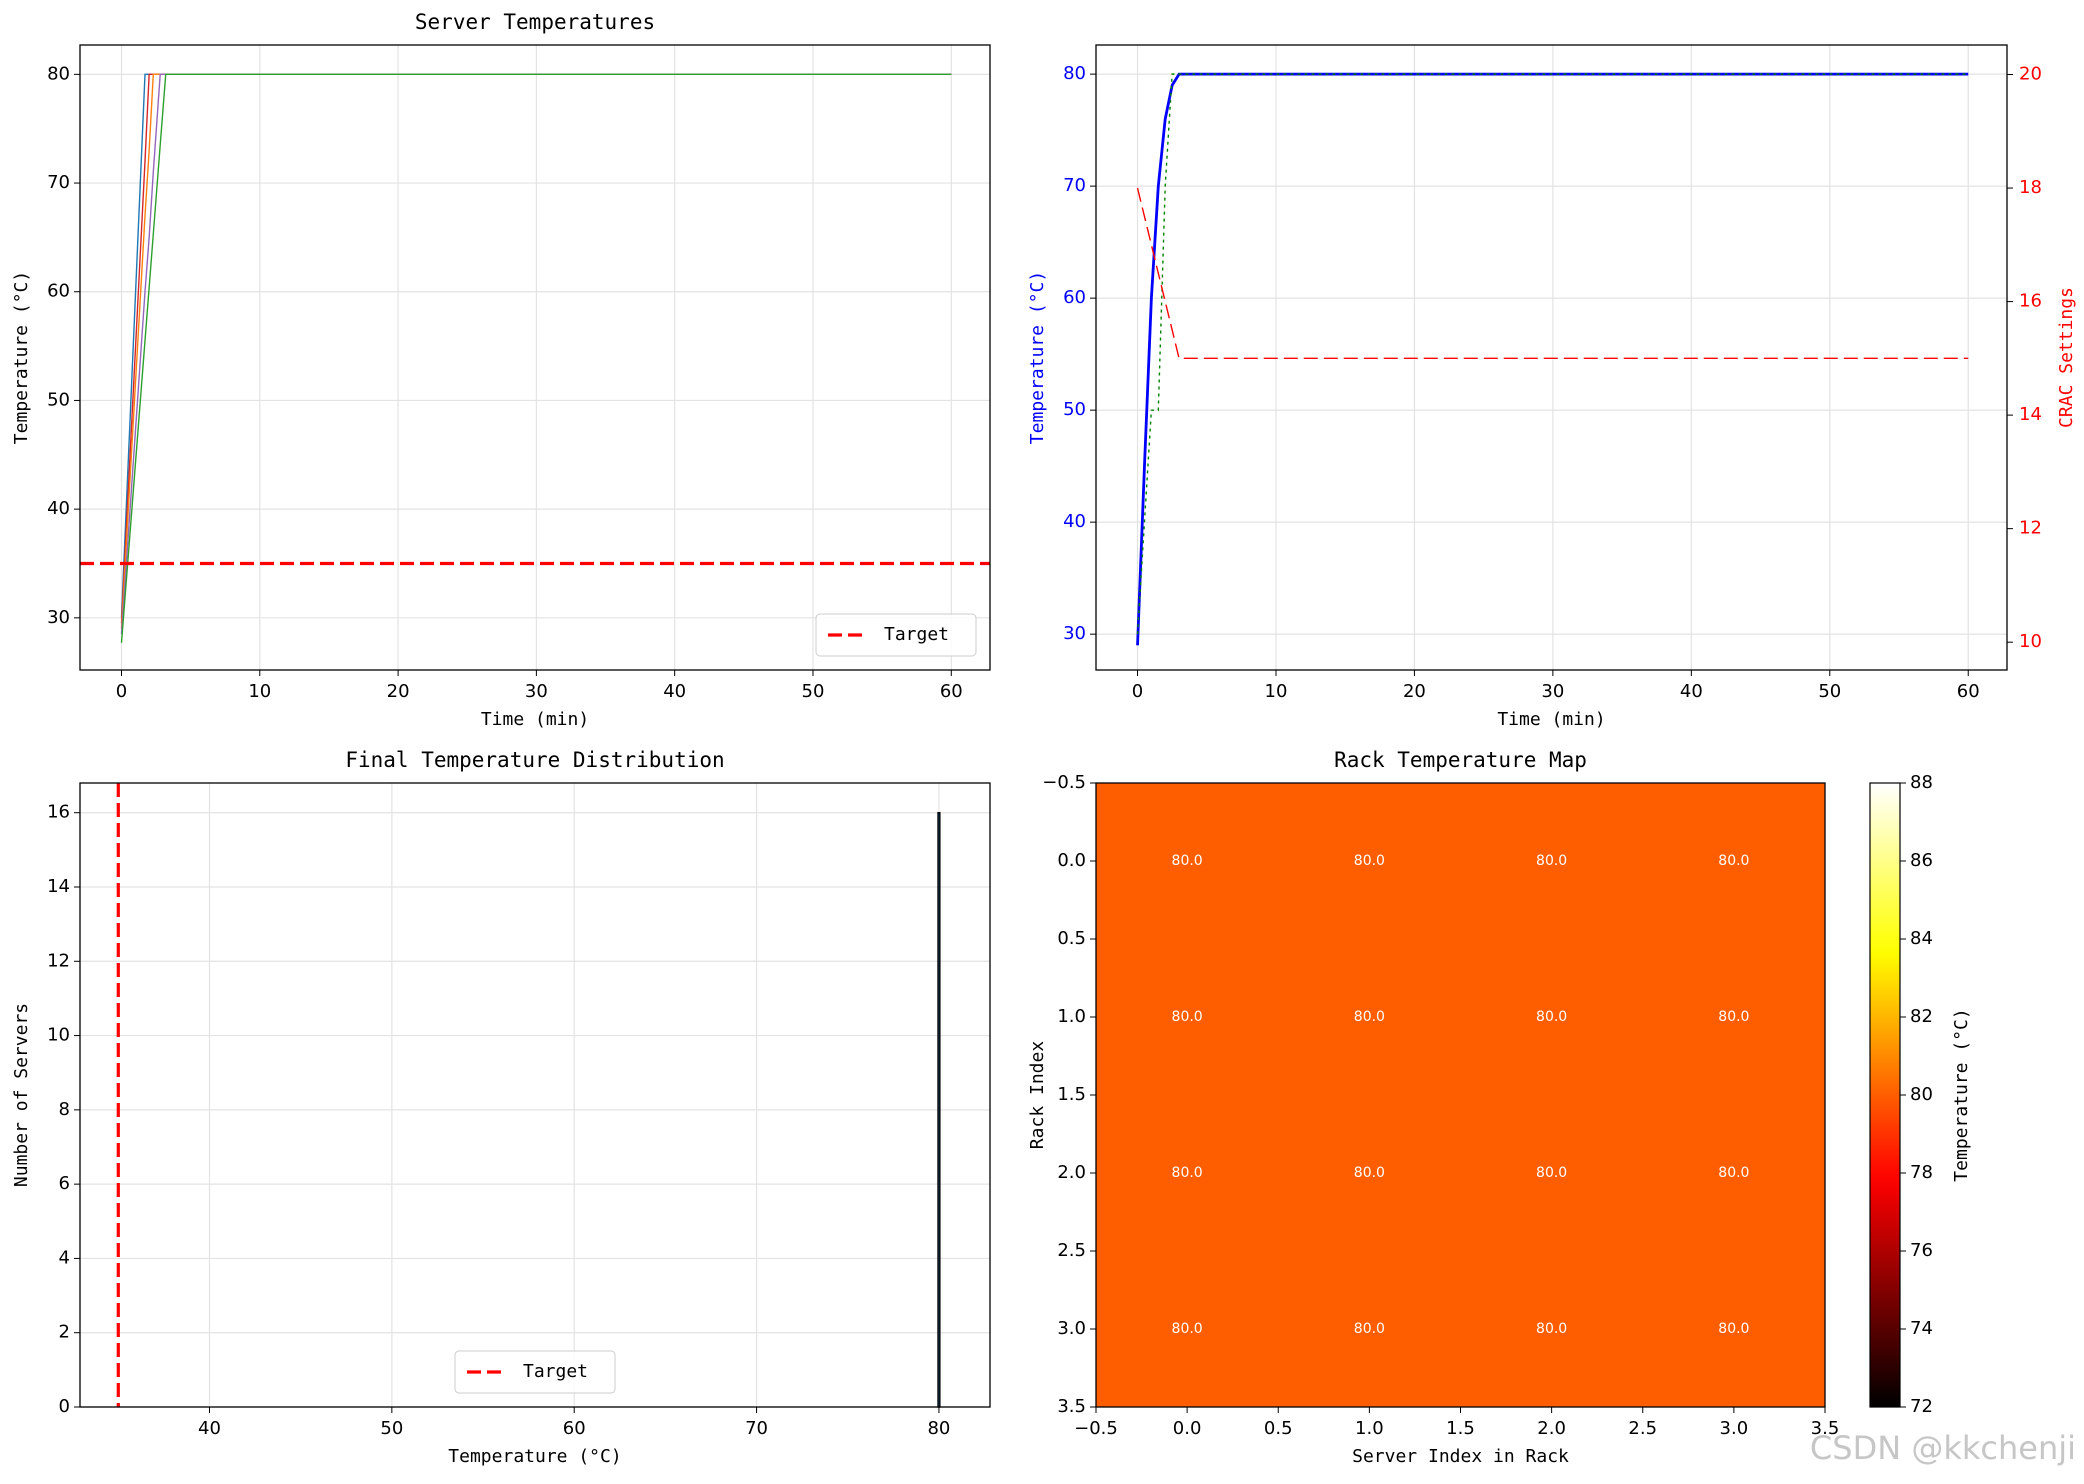  What do you see at coordinates (1734, 1428) in the screenshot?
I see `x-tick-label: 3.0` at bounding box center [1734, 1428].